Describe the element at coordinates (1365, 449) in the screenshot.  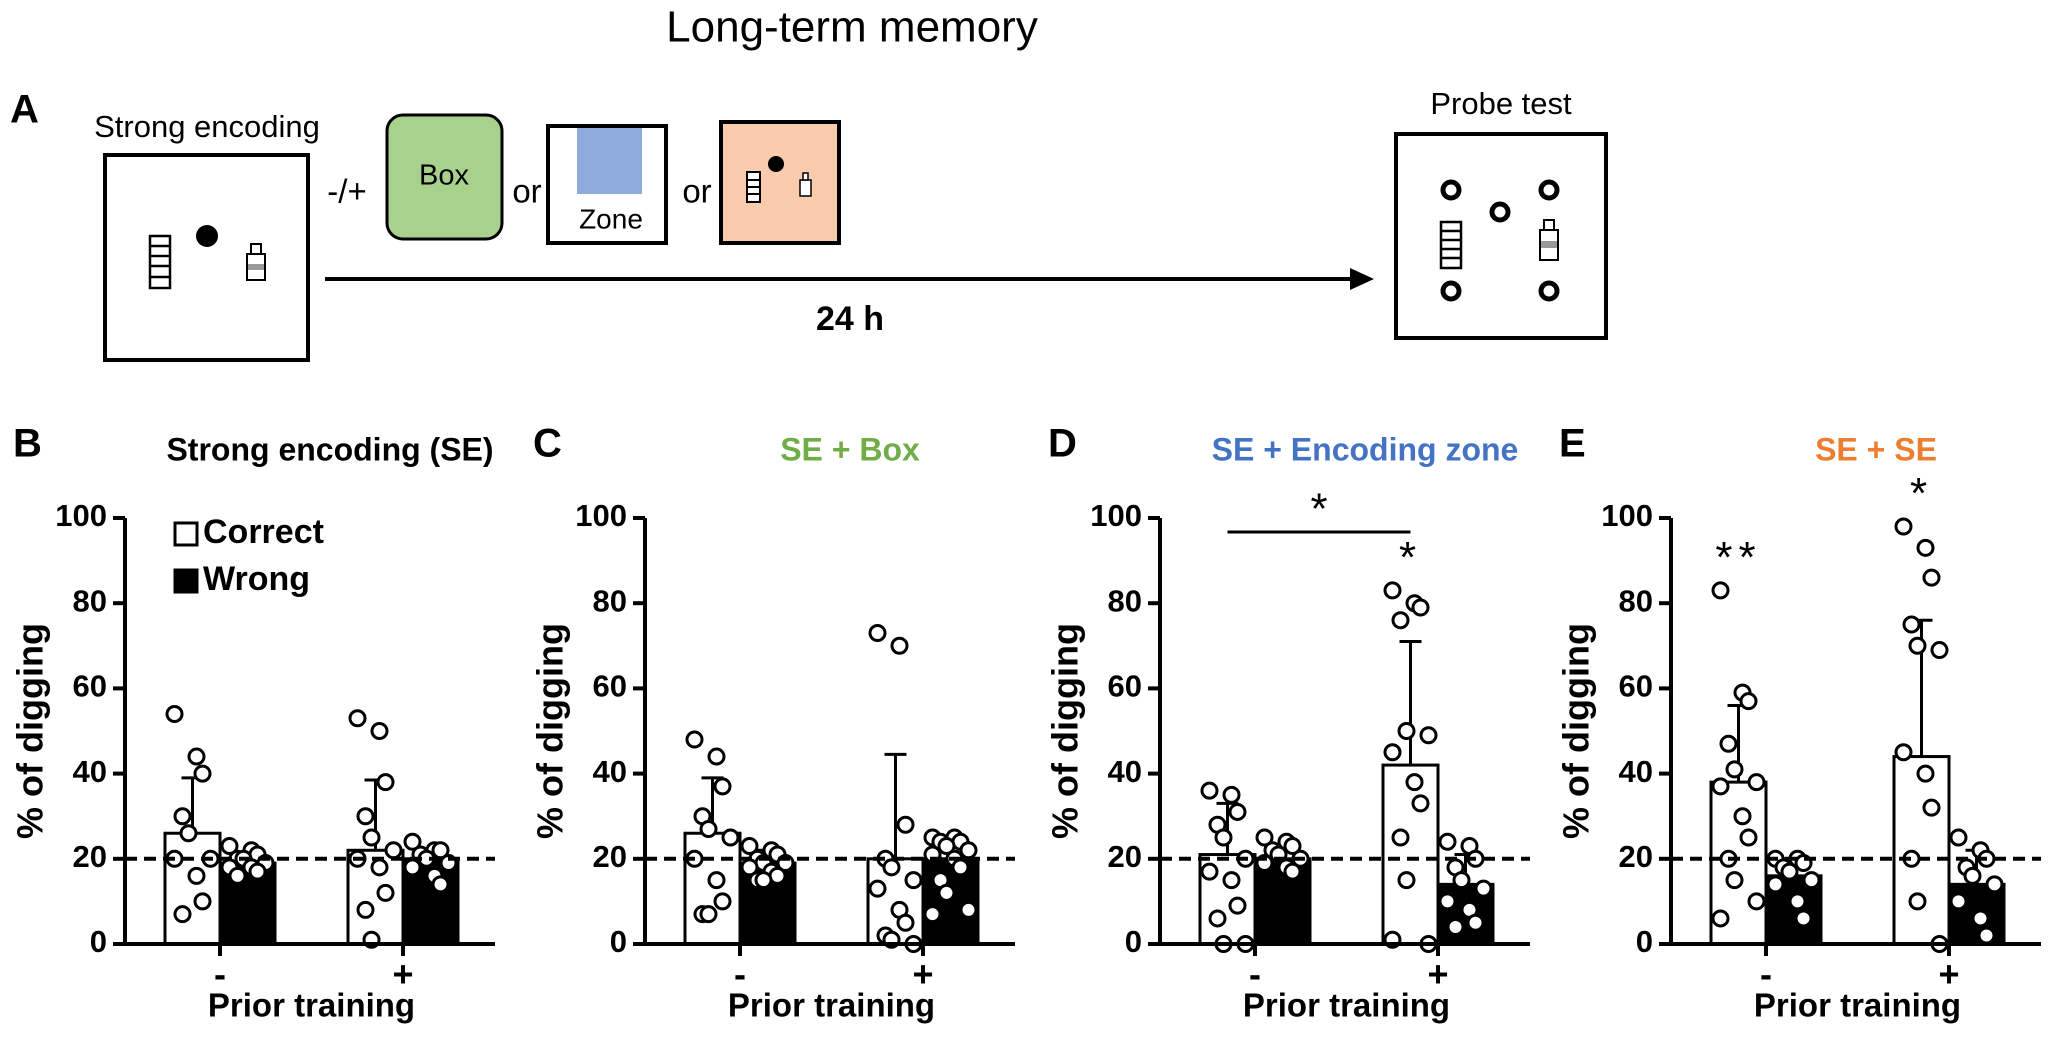
I see `panel-title: SE + Encoding zone` at that location.